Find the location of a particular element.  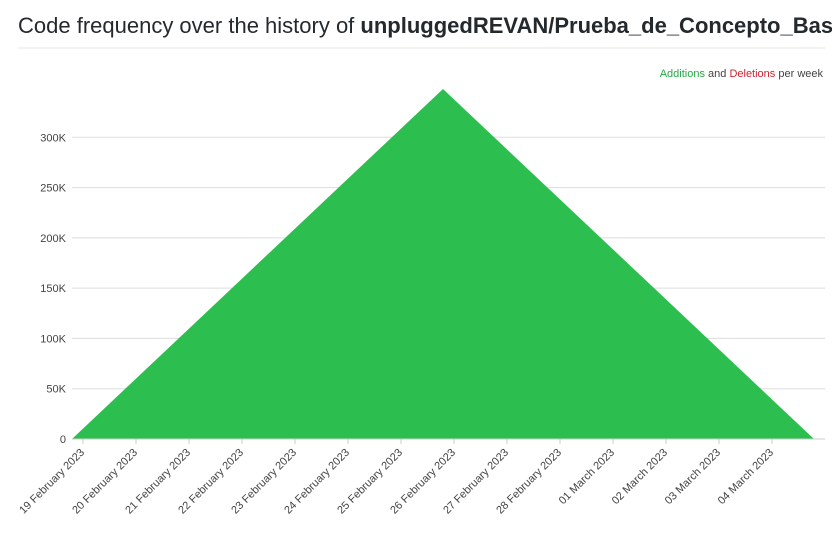

x-tick-label: 01 March 2023 is located at coordinates (587, 477).